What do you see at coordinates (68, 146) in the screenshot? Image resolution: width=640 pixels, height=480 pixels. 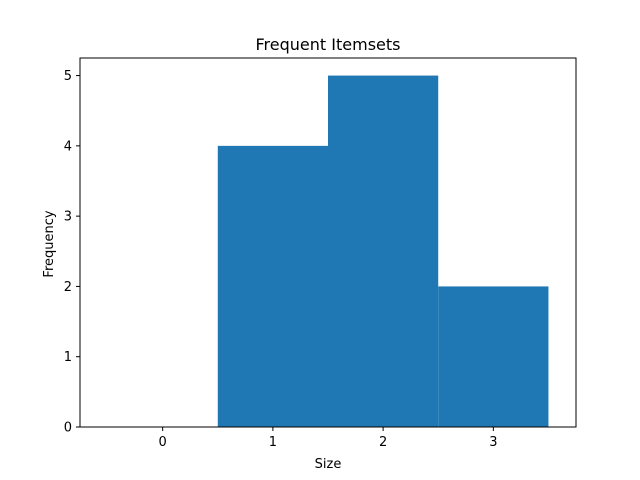 I see `y-tick-label: 4` at bounding box center [68, 146].